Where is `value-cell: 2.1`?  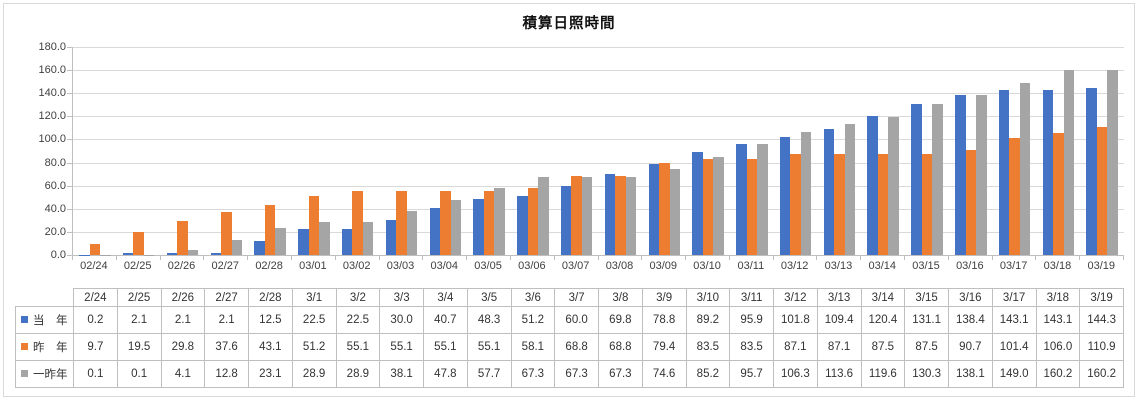 value-cell: 2.1 is located at coordinates (139, 320).